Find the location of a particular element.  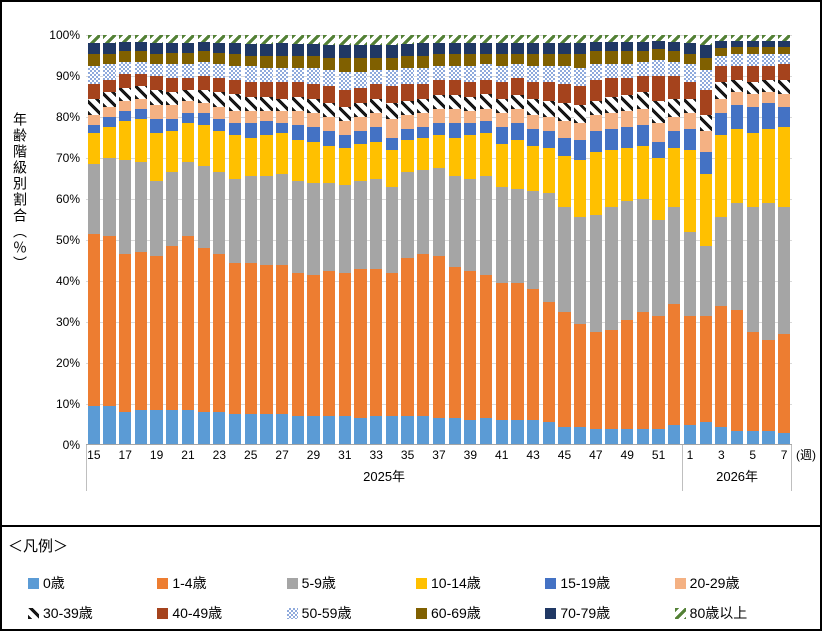

bar-2025-w44 is located at coordinates (548, 240).